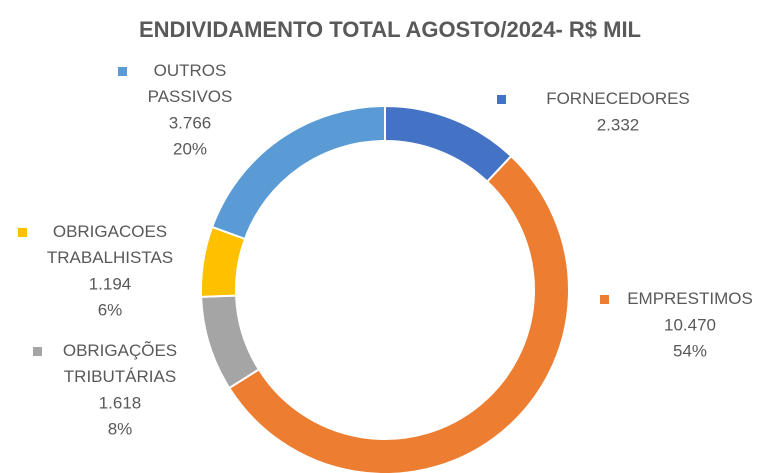  Describe the element at coordinates (690, 350) in the screenshot. I see `percent-label: 54%` at that location.